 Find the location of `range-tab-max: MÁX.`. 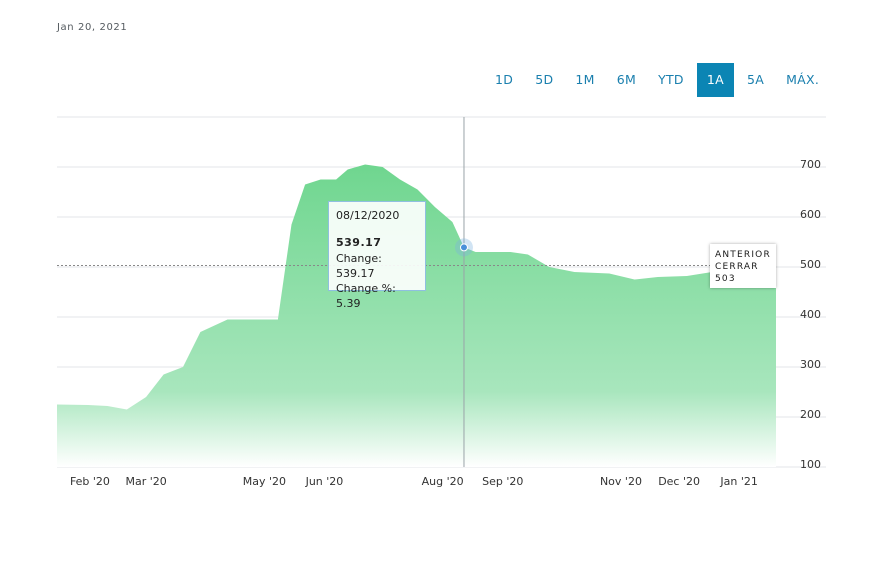

range-tab-max: MÁX. is located at coordinates (803, 79).